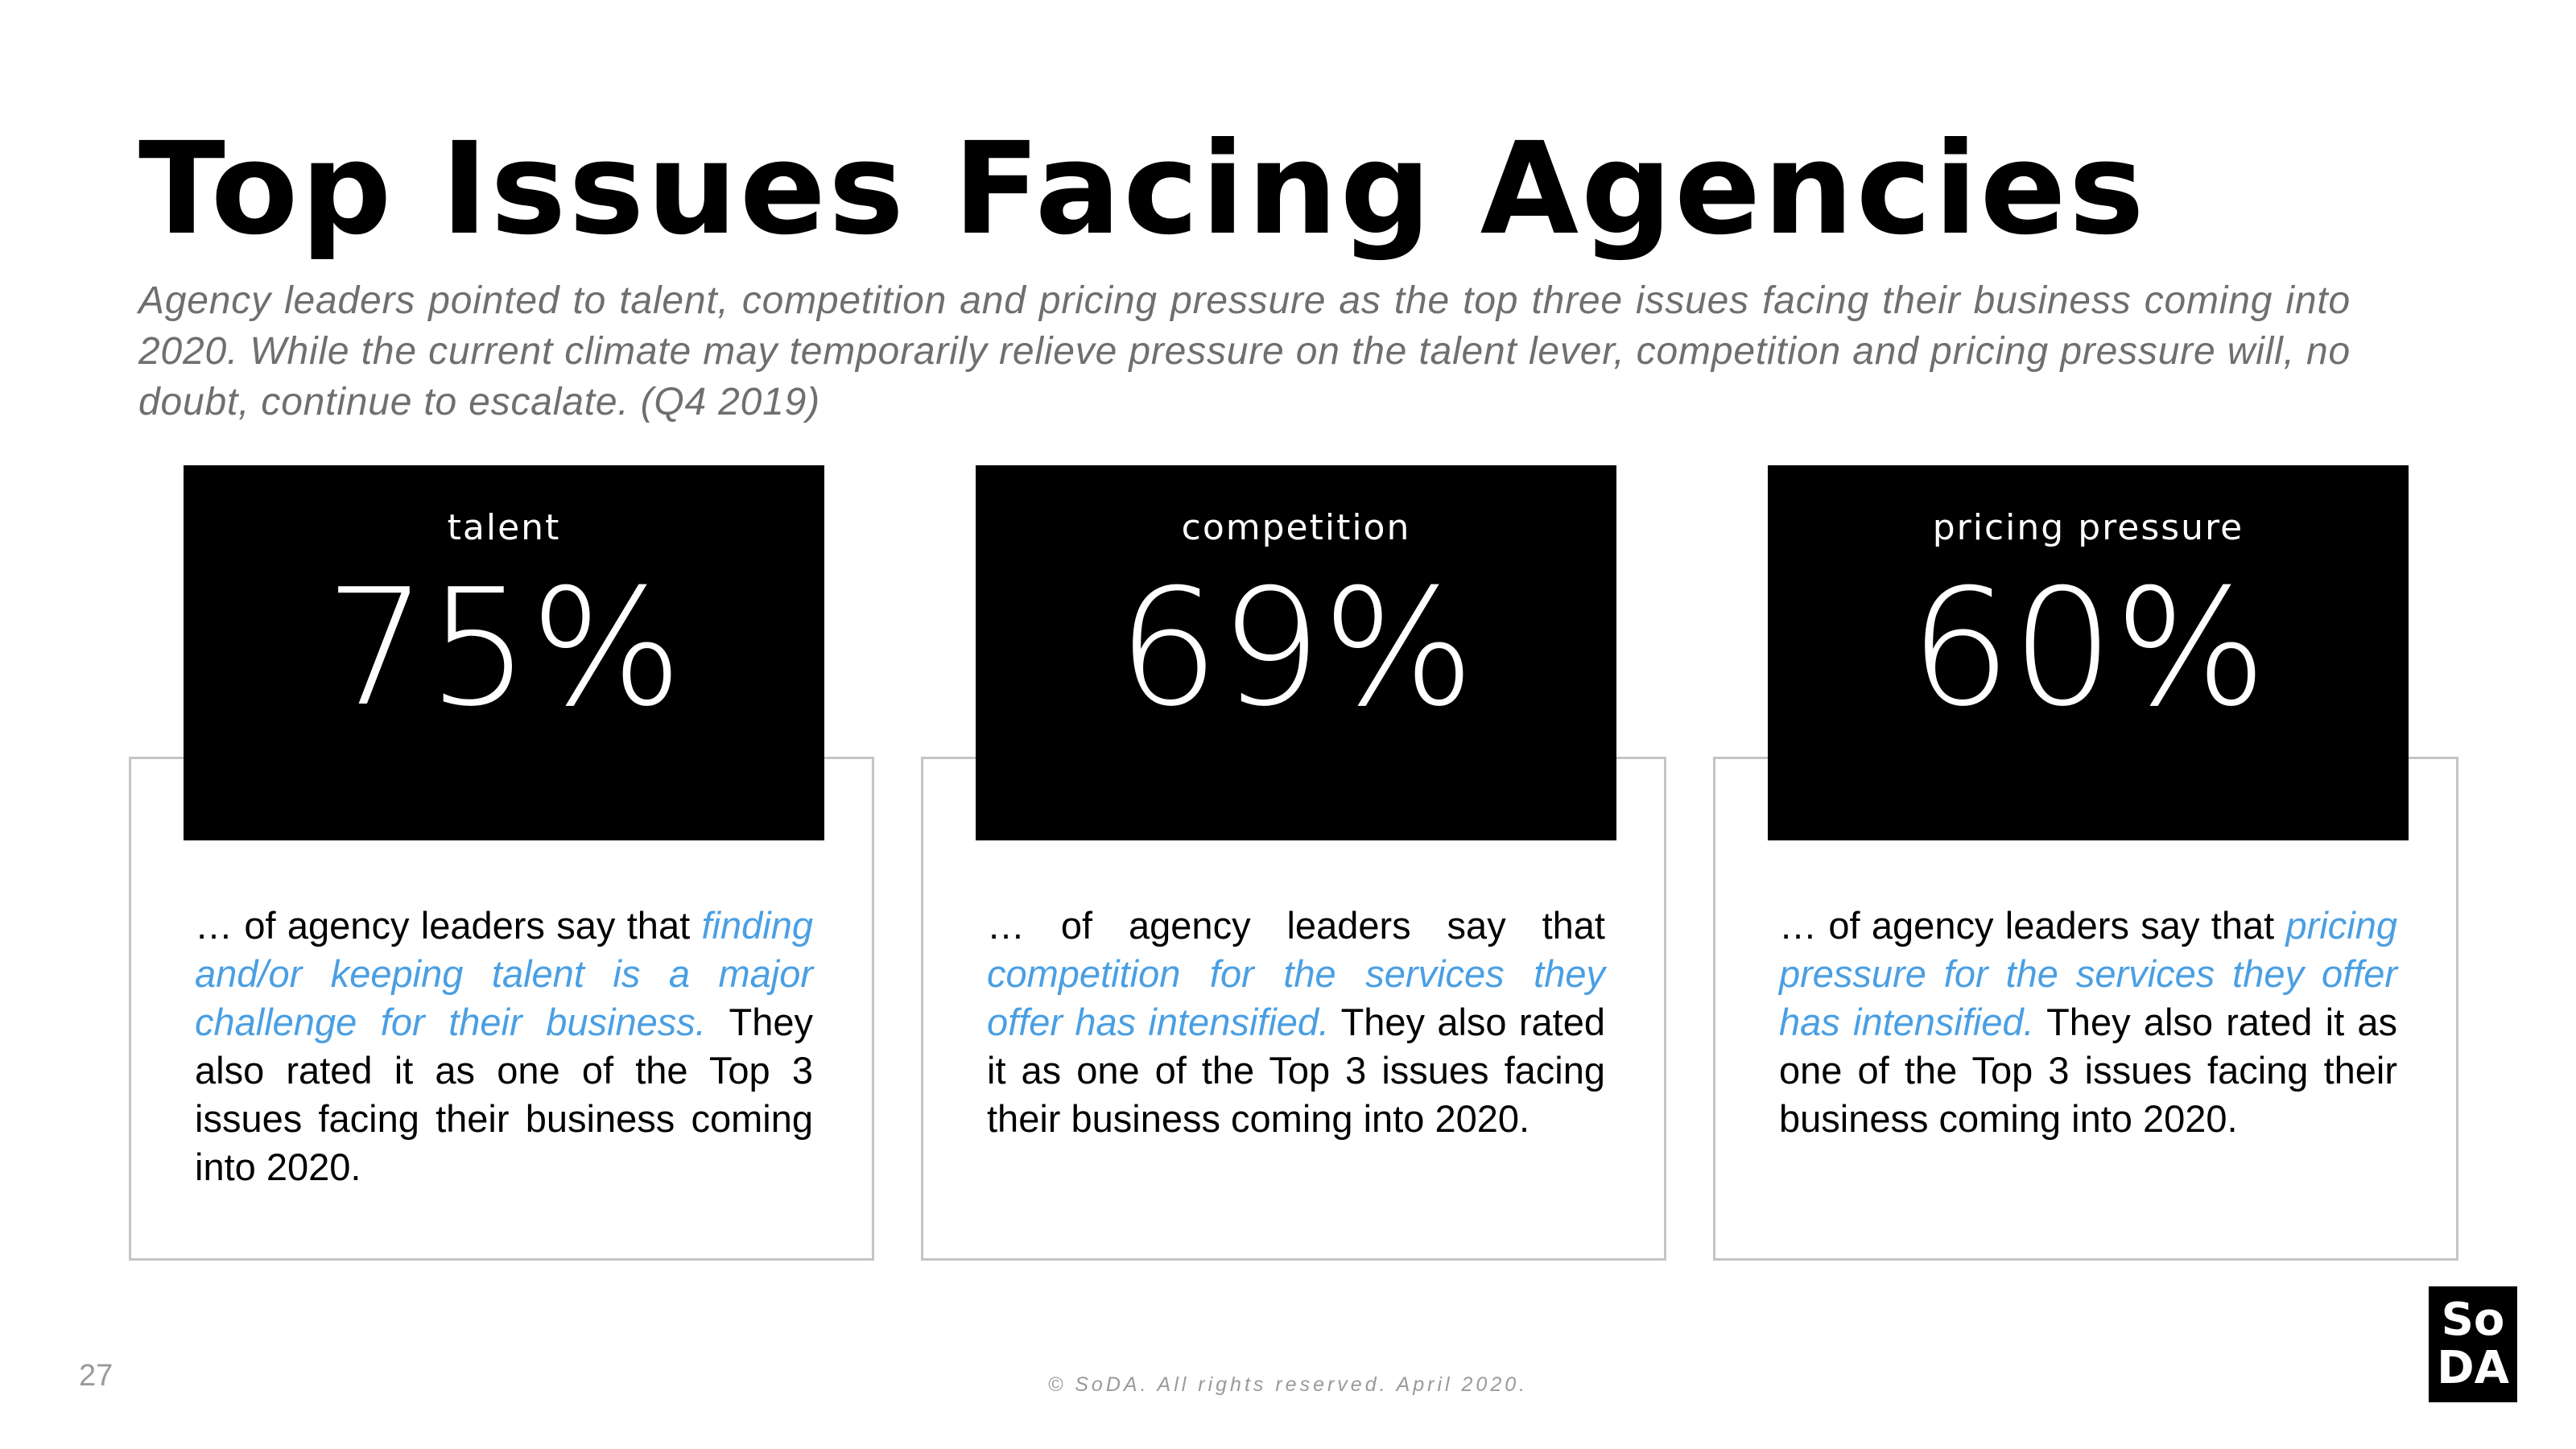  Describe the element at coordinates (2473, 1320) in the screenshot. I see `logo-text-top: So` at that location.